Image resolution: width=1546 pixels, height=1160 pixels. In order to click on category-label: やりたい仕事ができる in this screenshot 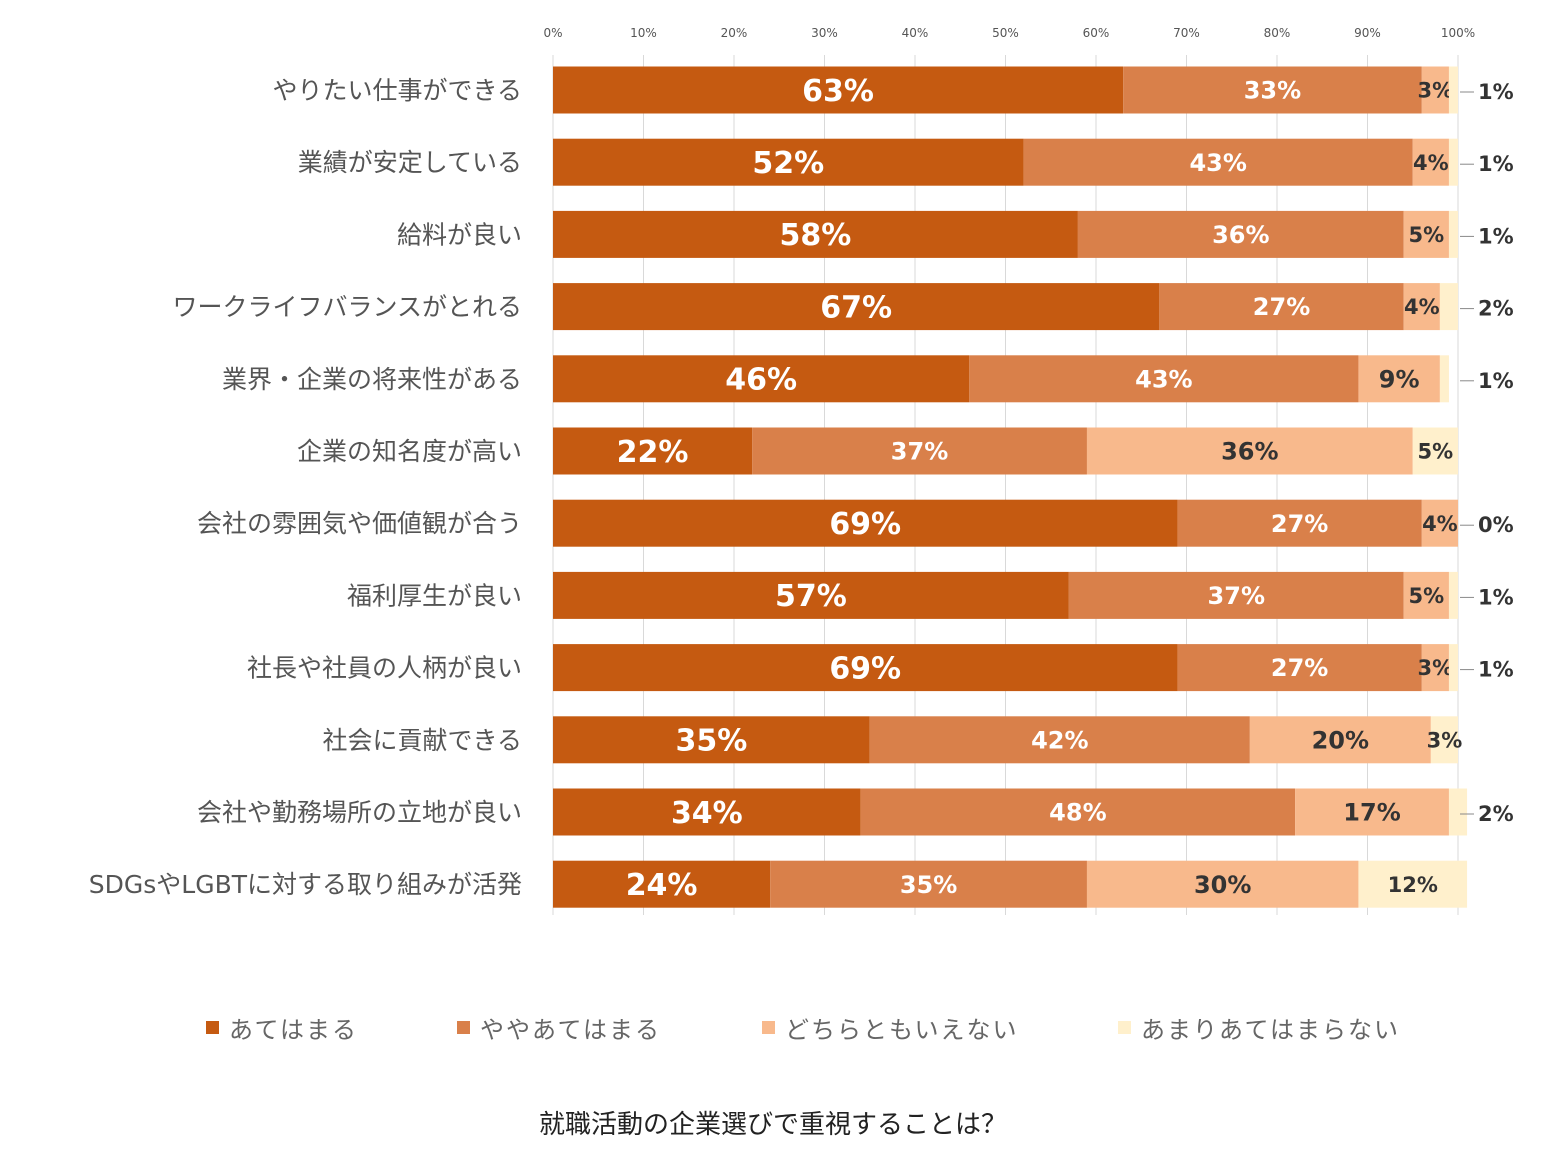, I will do `click(397, 90)`.